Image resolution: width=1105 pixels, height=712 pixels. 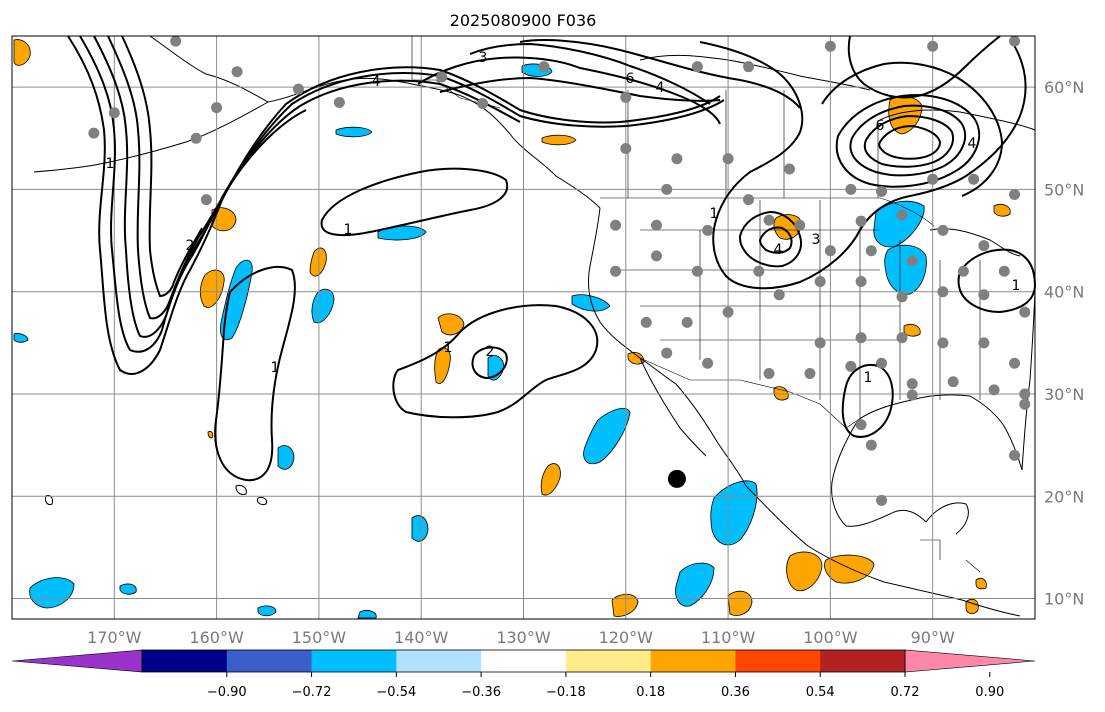 What do you see at coordinates (735, 692) in the screenshot?
I see `colorbar-tick-label: 0.36` at bounding box center [735, 692].